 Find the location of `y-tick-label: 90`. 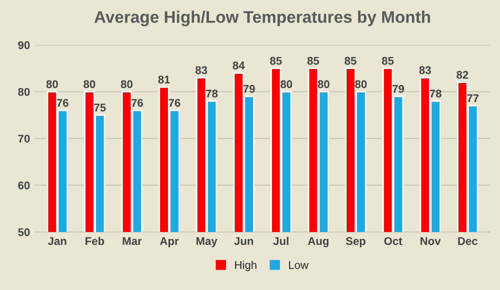

y-tick-label: 90 is located at coordinates (24, 45).